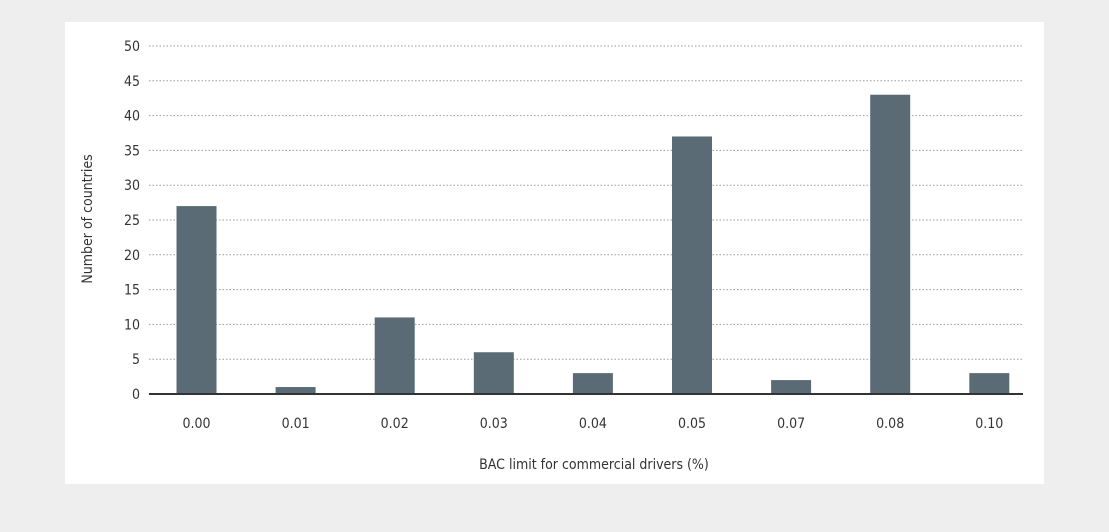 This screenshot has width=1109, height=532. Describe the element at coordinates (132, 47) in the screenshot. I see `y-tick-label: 50` at that location.